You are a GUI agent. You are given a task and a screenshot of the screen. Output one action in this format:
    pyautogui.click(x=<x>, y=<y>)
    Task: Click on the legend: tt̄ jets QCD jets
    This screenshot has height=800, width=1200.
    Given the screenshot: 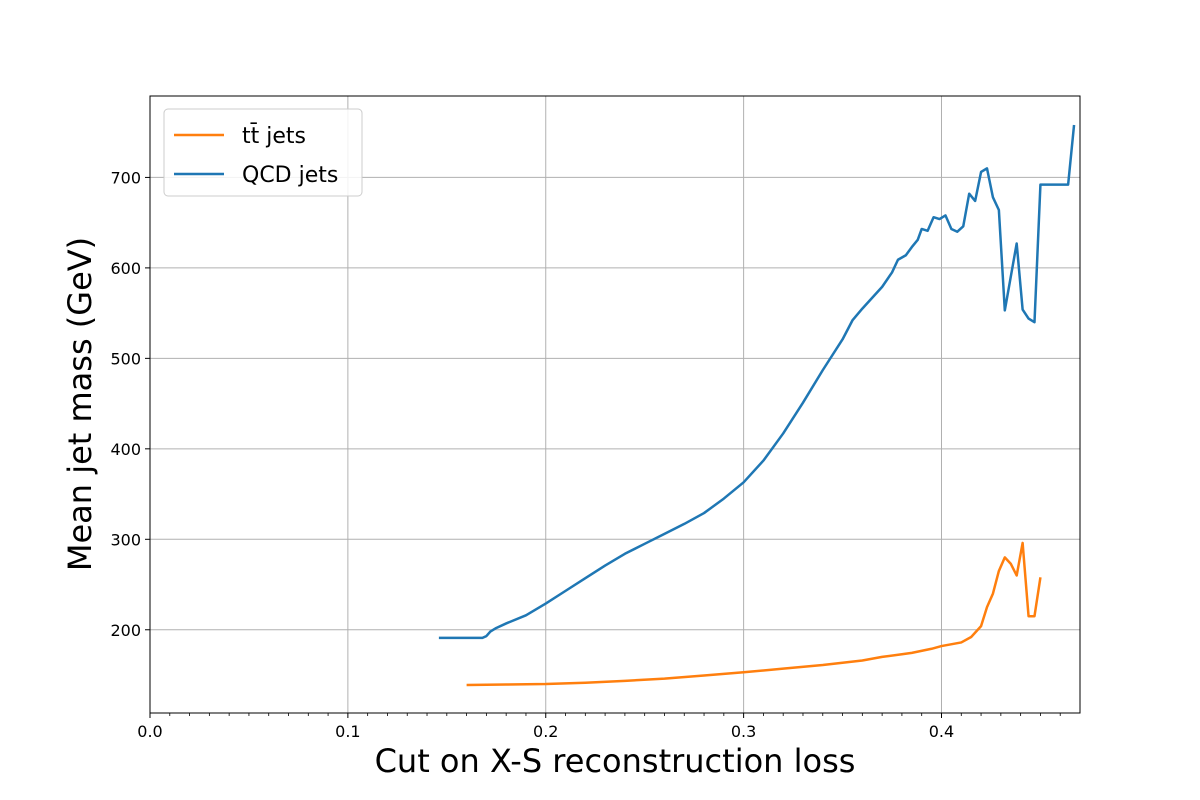 What is the action you would take?
    pyautogui.click(x=263, y=152)
    